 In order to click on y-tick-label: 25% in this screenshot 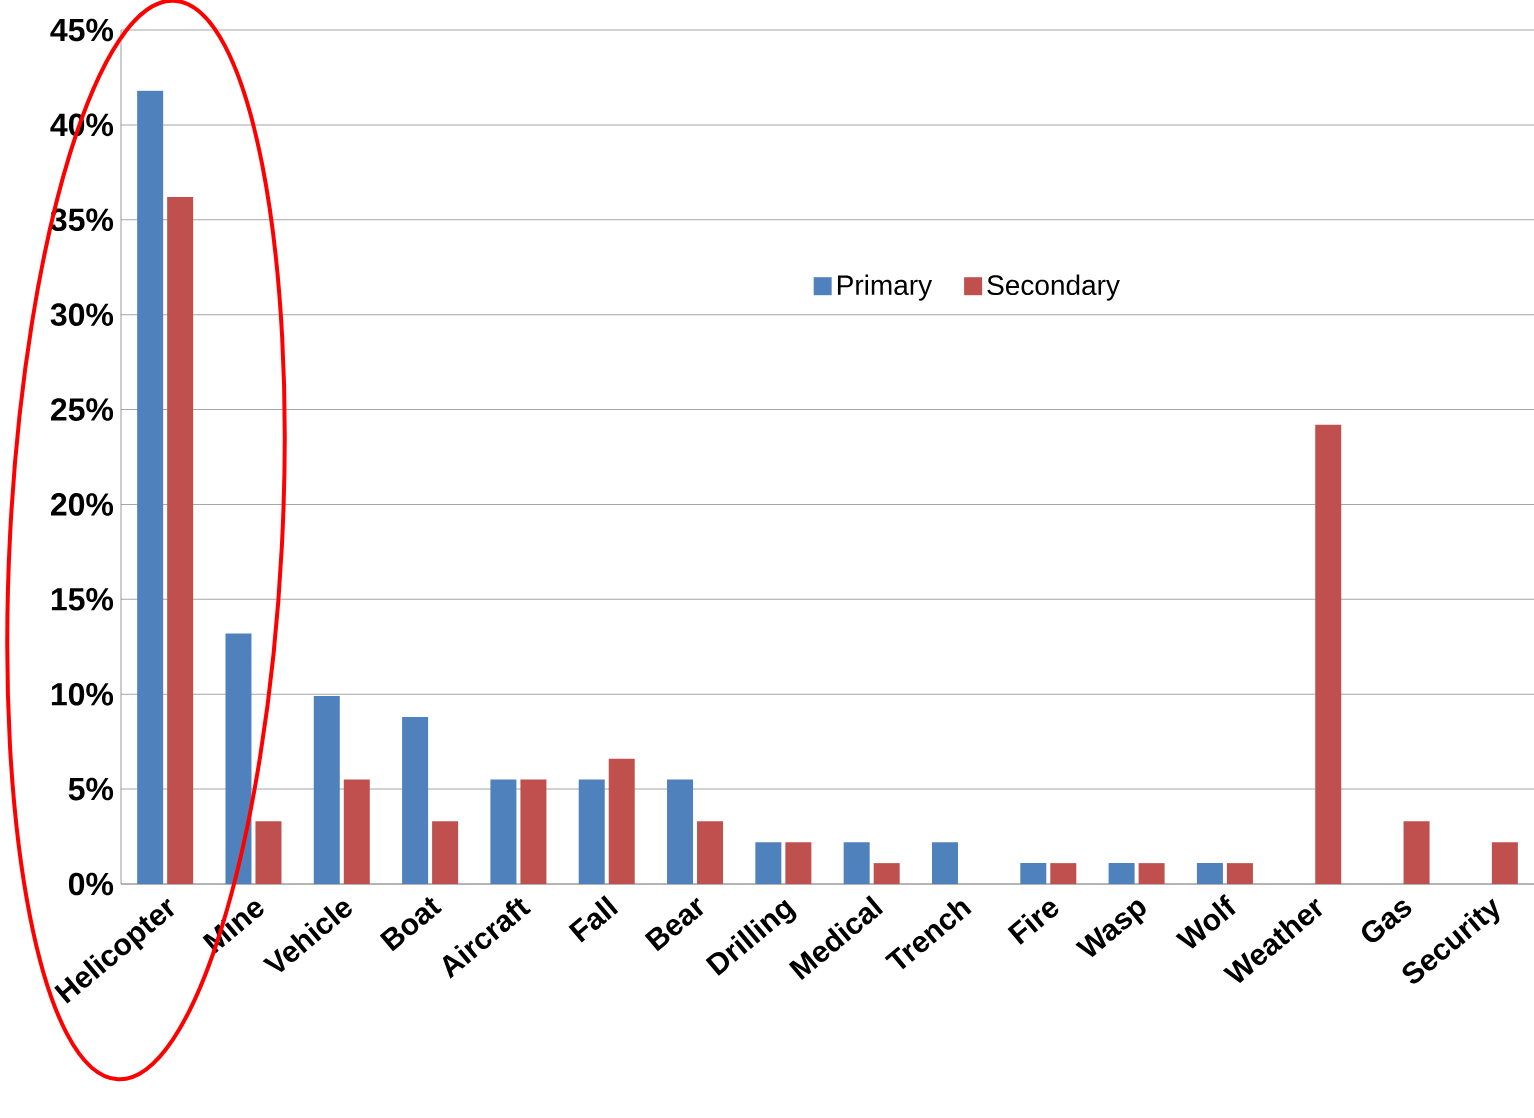, I will do `click(82, 409)`.